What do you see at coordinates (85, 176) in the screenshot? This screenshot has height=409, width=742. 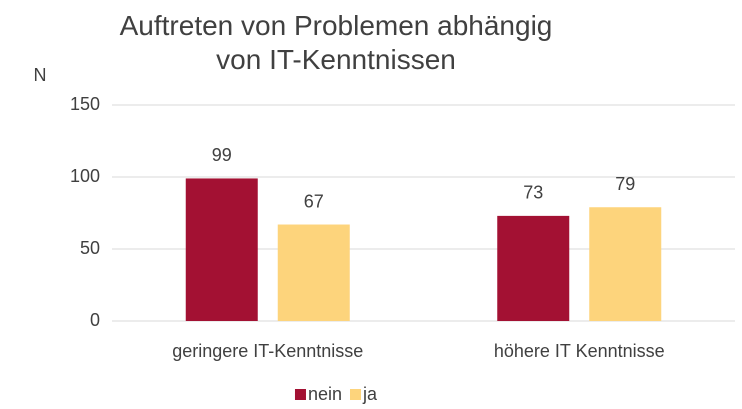 I see `y-tick-label: 100` at bounding box center [85, 176].